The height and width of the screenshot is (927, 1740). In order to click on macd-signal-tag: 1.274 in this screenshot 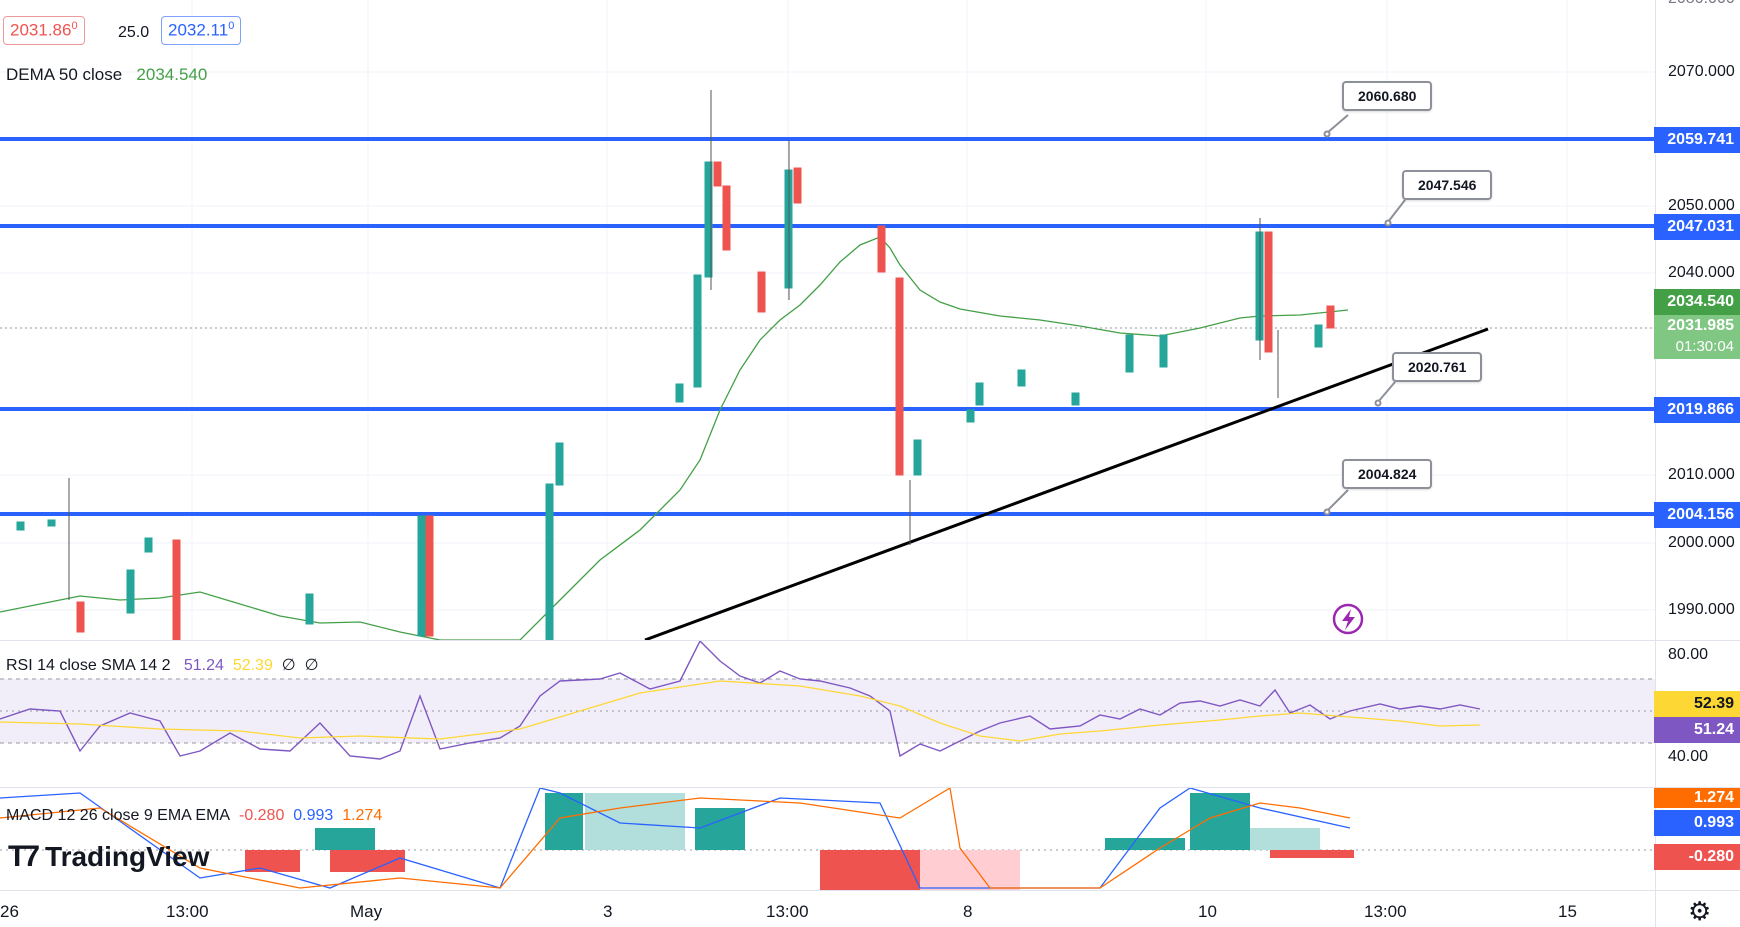, I will do `click(1697, 798)`.